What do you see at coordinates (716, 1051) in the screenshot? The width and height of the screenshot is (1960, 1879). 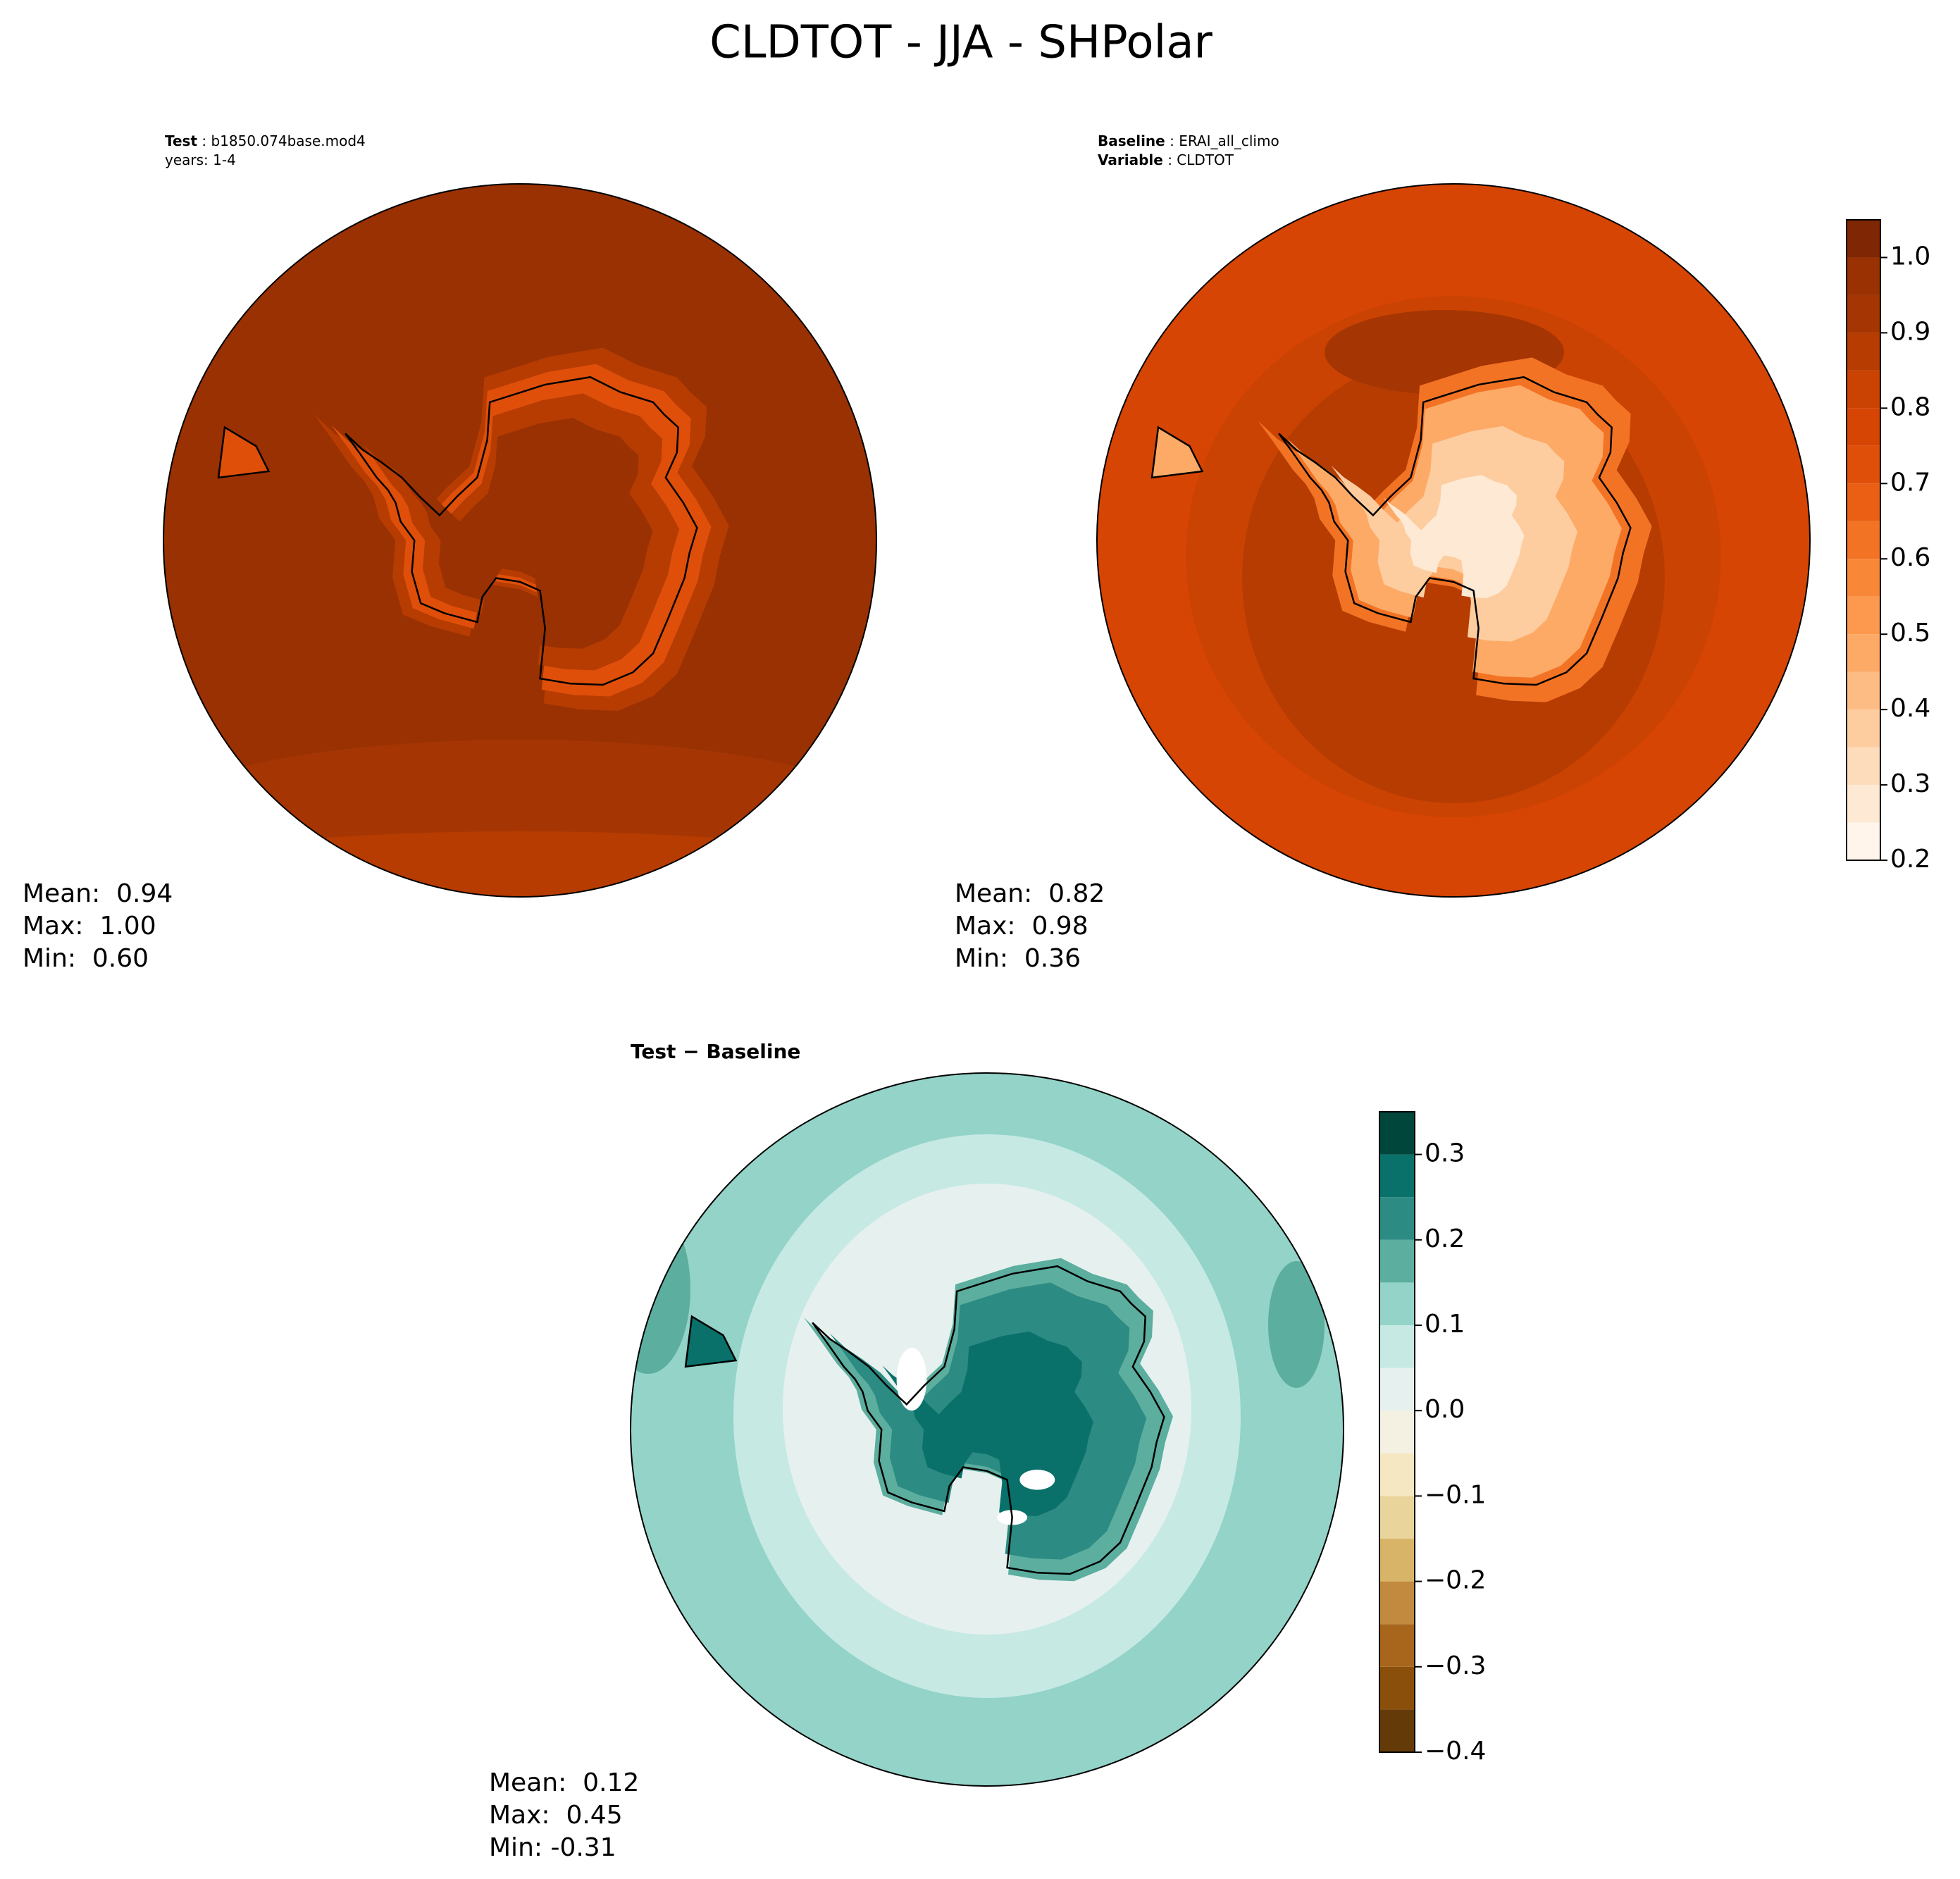 I see `panel-title: Test − Baseline` at bounding box center [716, 1051].